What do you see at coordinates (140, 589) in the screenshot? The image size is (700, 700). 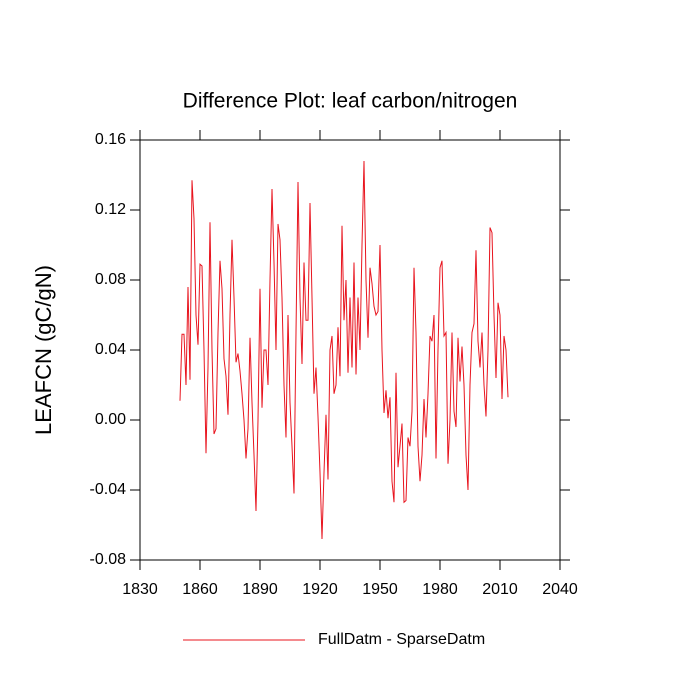 I see `x-tick-label: 1830` at bounding box center [140, 589].